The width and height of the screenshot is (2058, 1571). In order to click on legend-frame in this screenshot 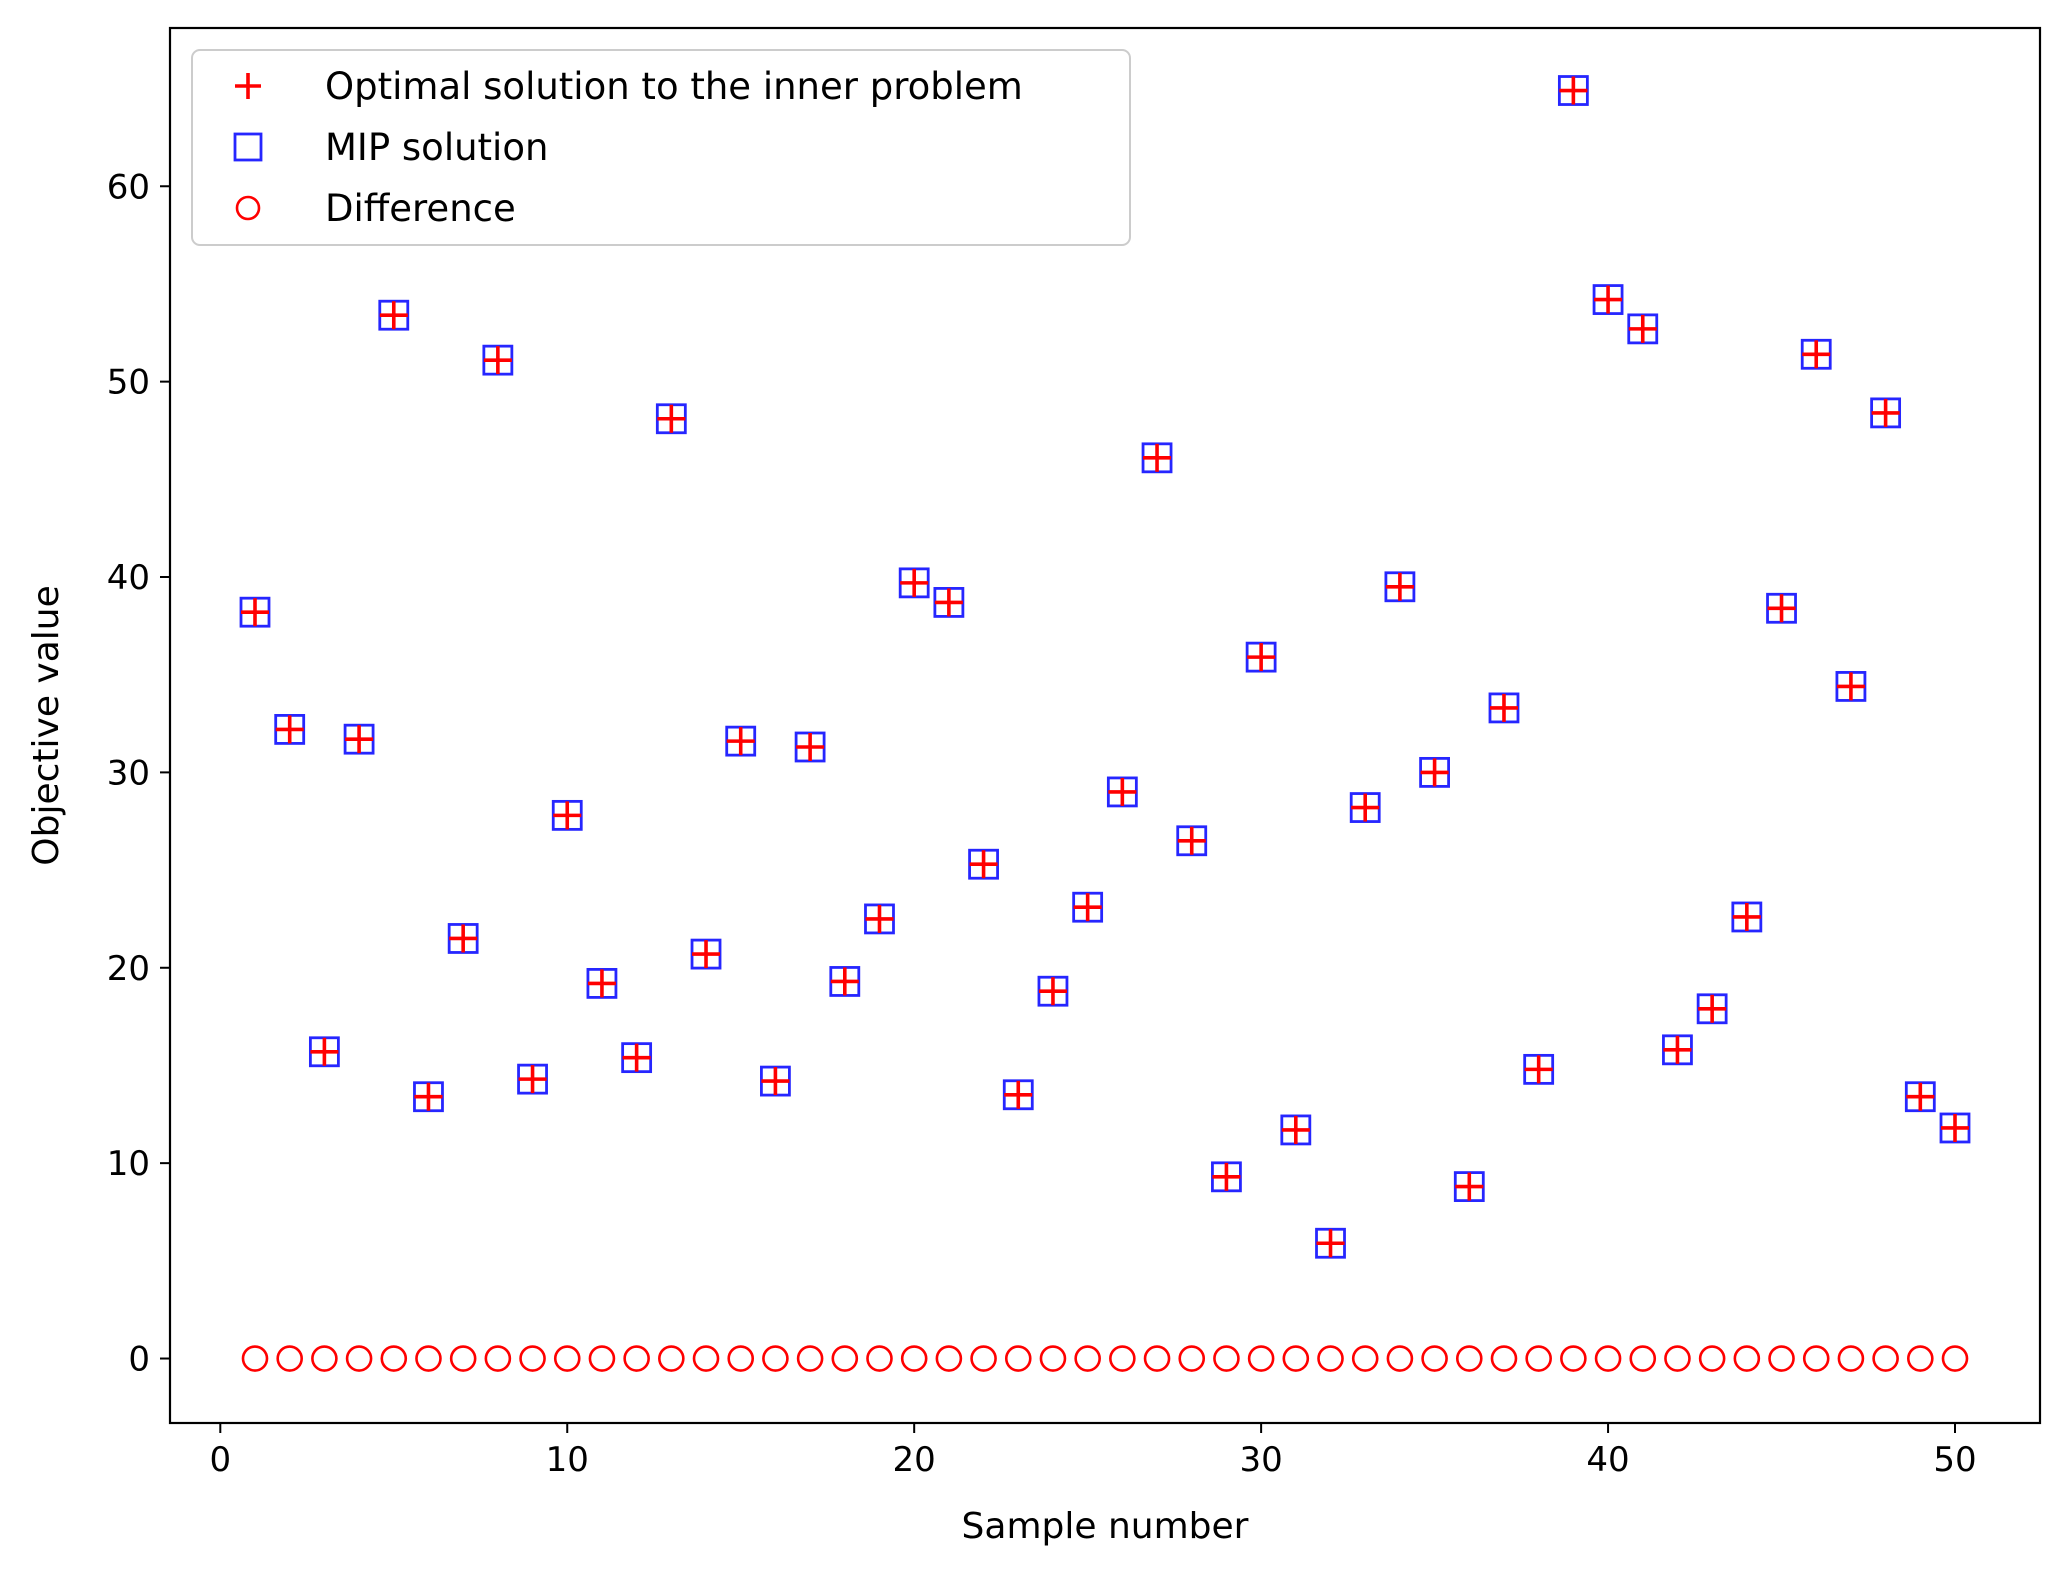, I will do `click(661, 147)`.